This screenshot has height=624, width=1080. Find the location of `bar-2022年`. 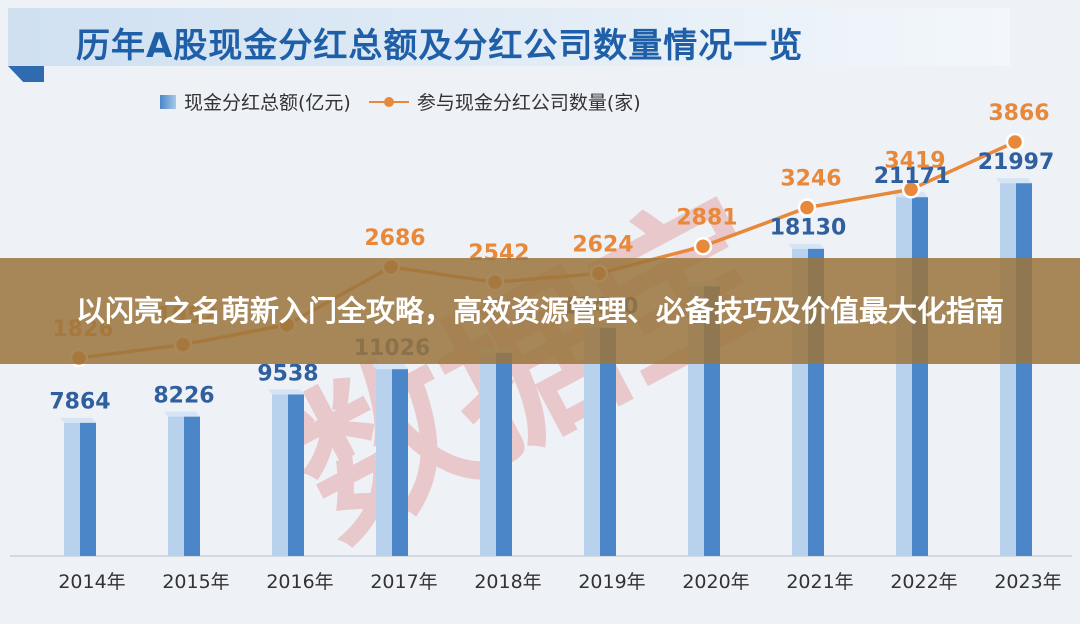

bar-2022年 is located at coordinates (912, 376).